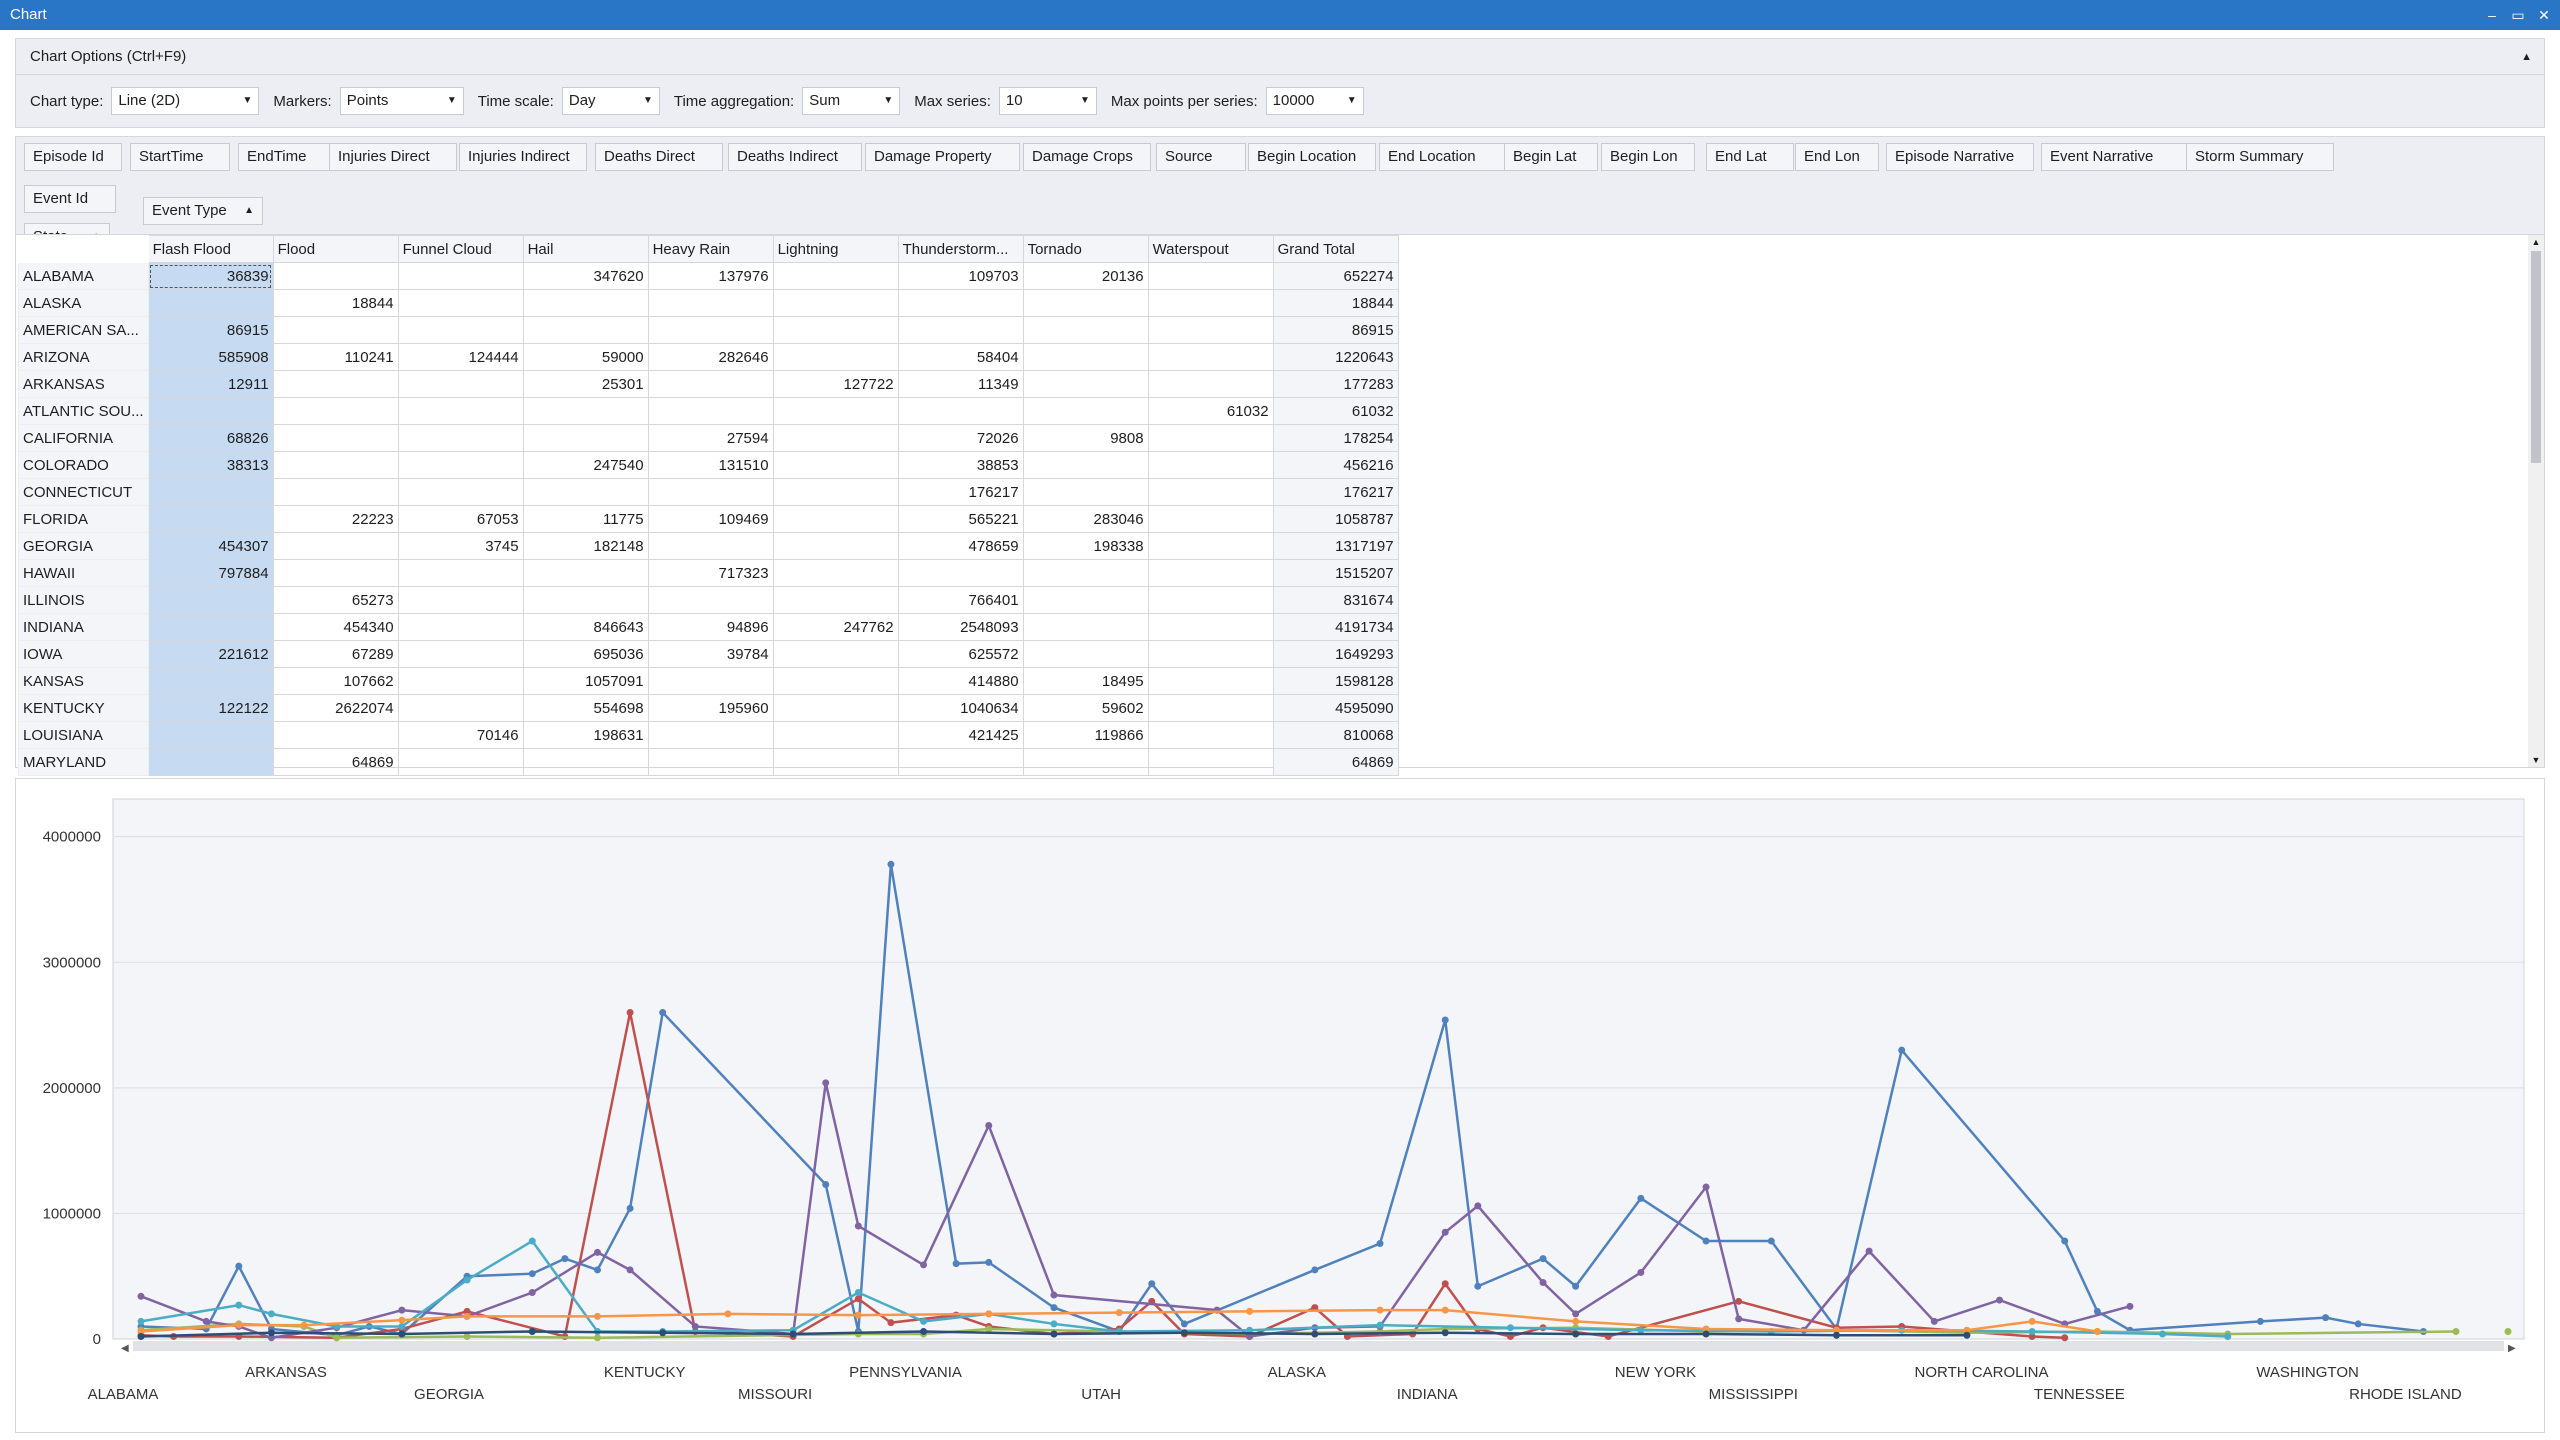 This screenshot has width=2560, height=1440. I want to click on field-injuries-direct: Injuries Direct, so click(393, 157).